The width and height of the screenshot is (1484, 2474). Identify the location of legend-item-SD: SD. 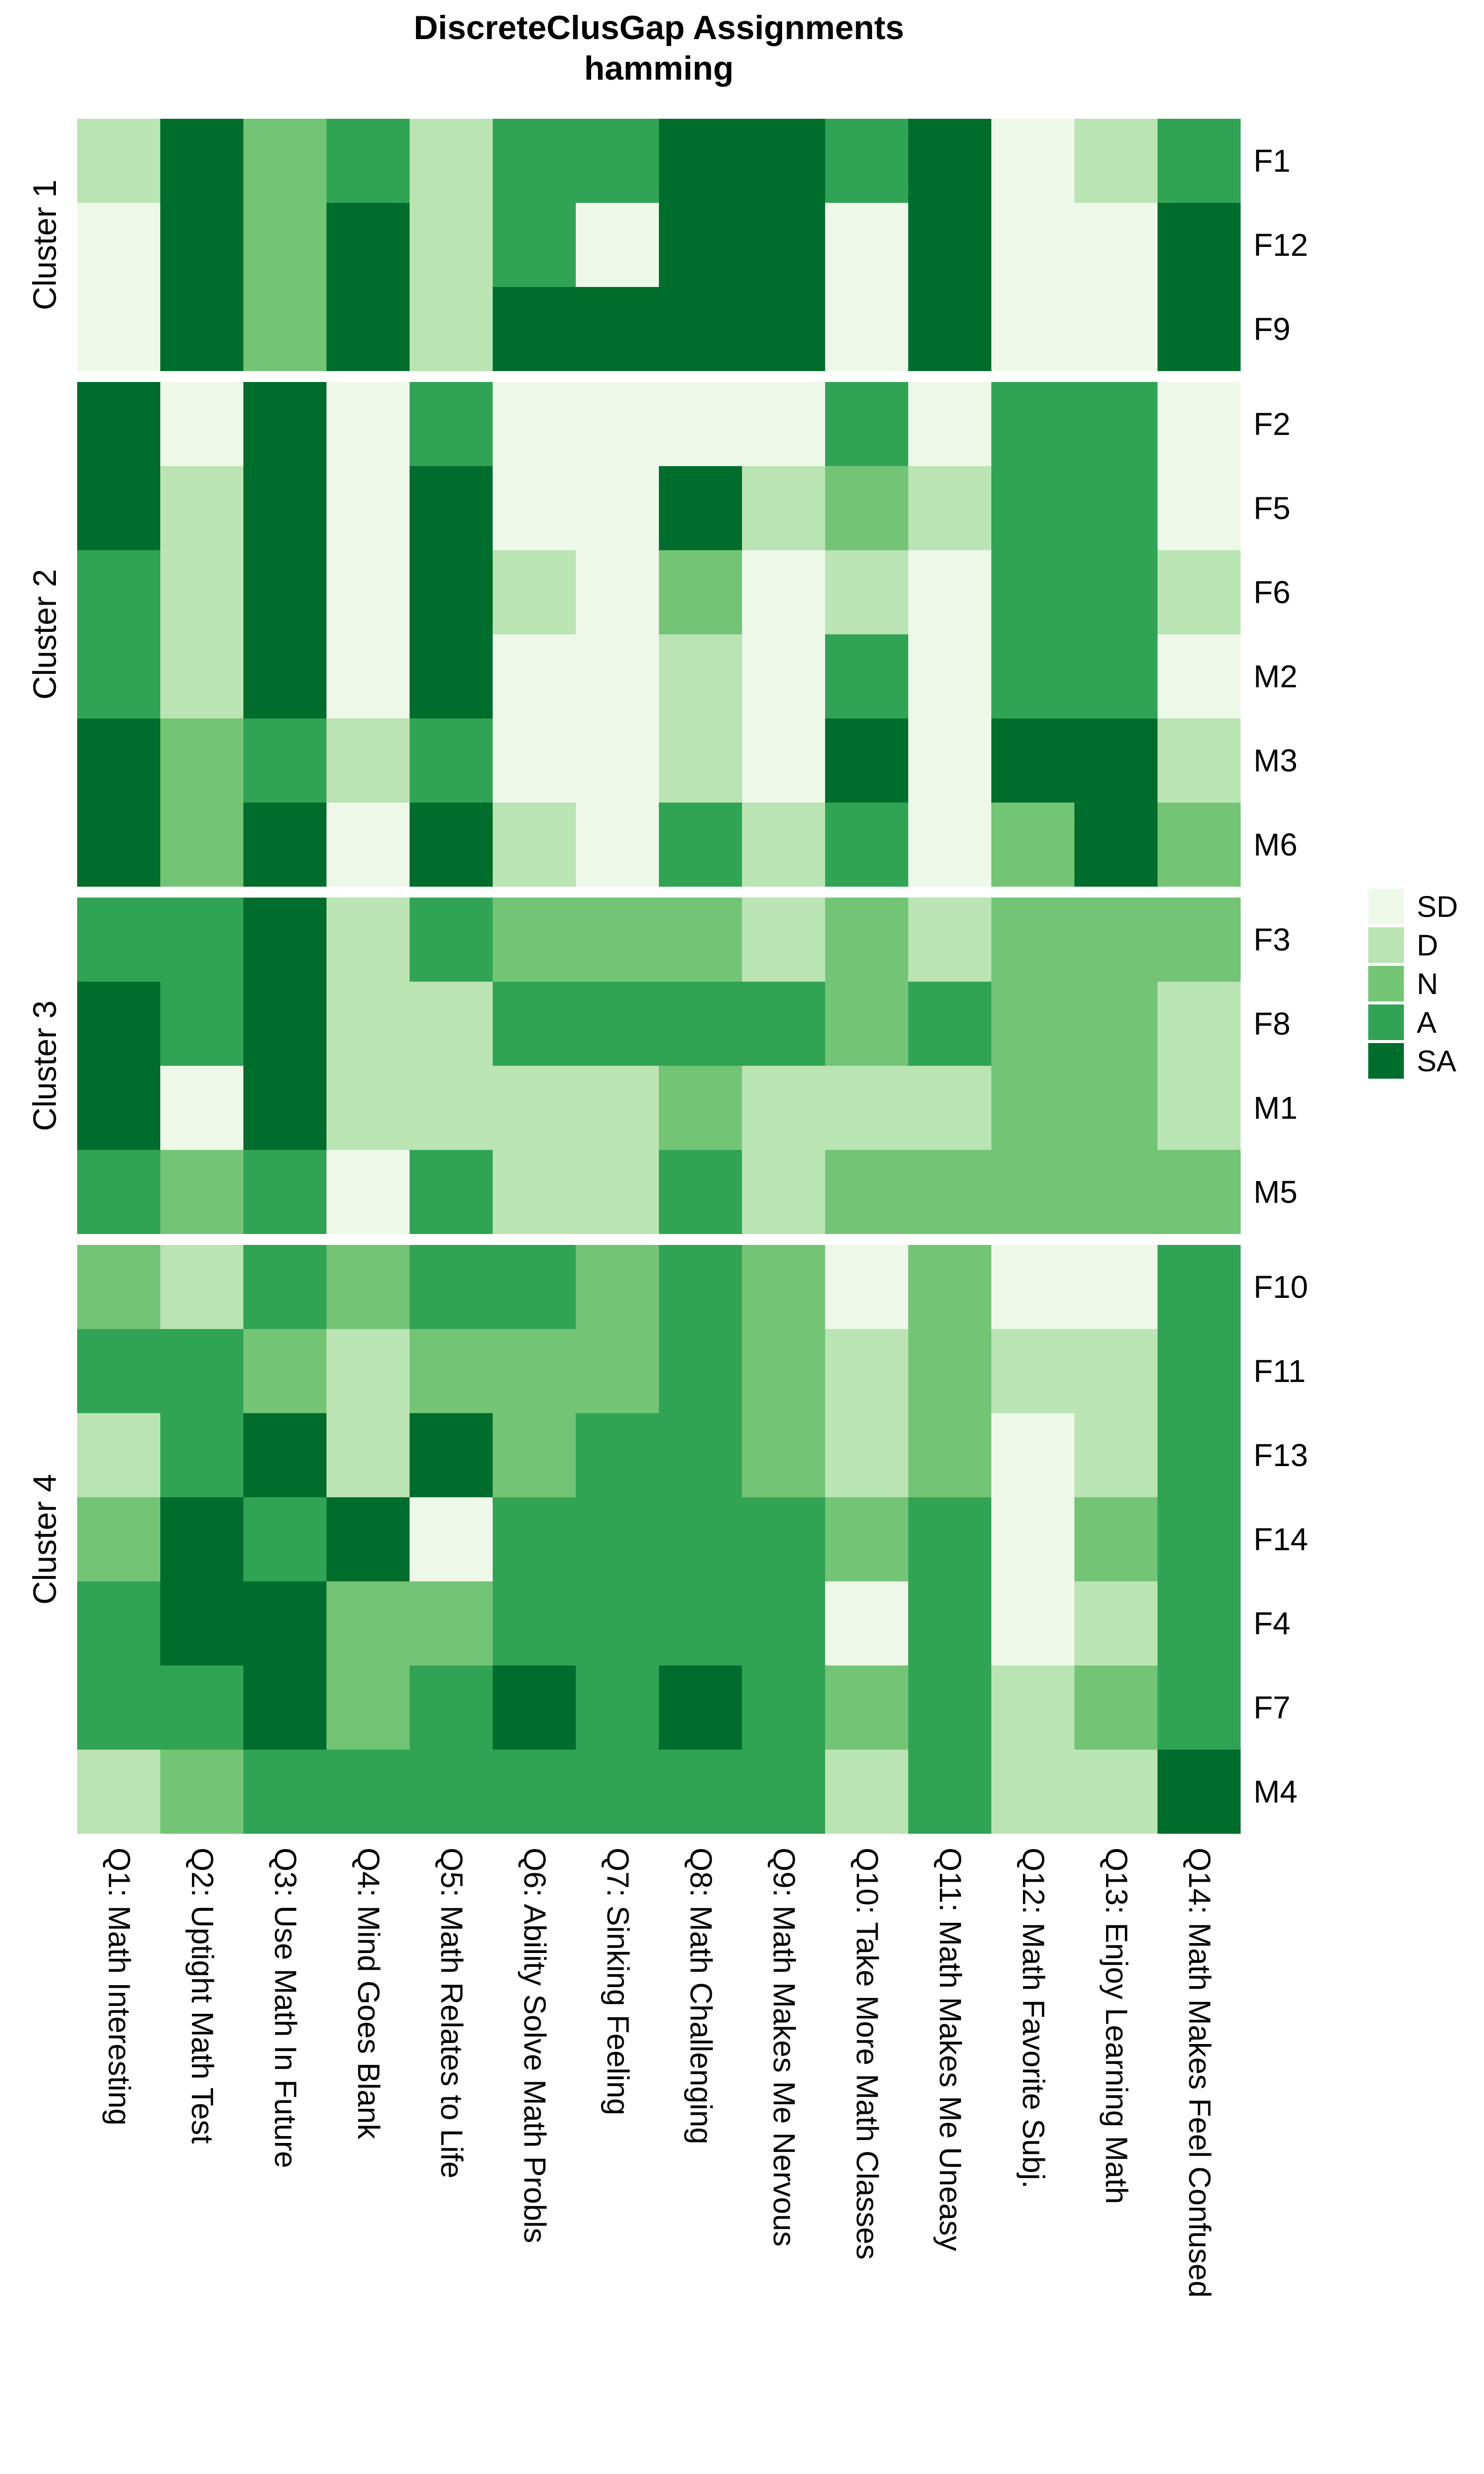
(1413, 907).